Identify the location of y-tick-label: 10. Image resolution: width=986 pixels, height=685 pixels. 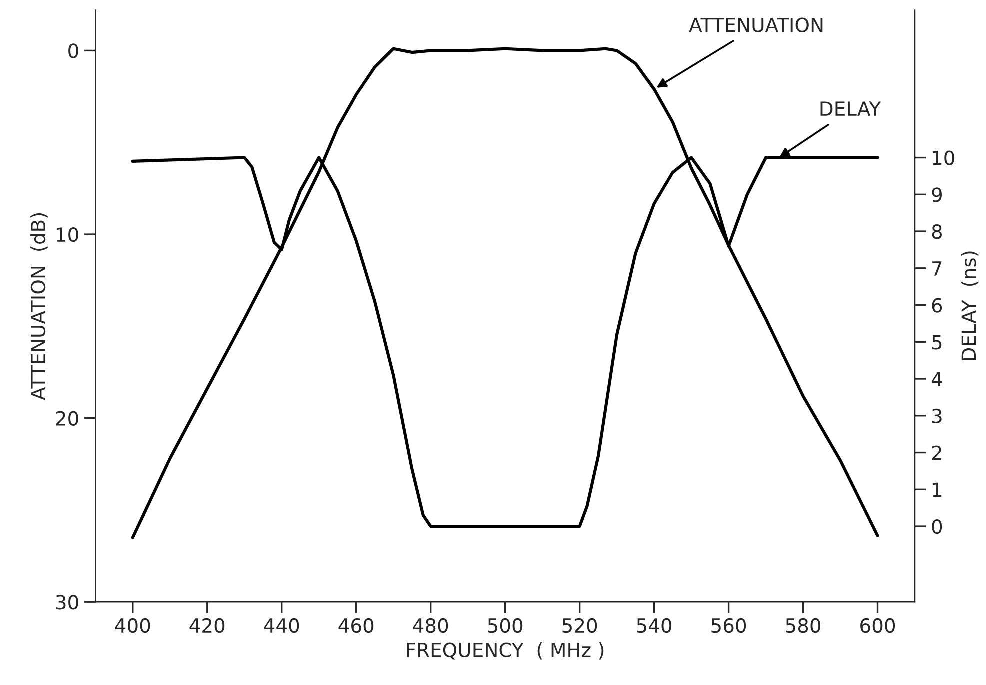
(67, 234).